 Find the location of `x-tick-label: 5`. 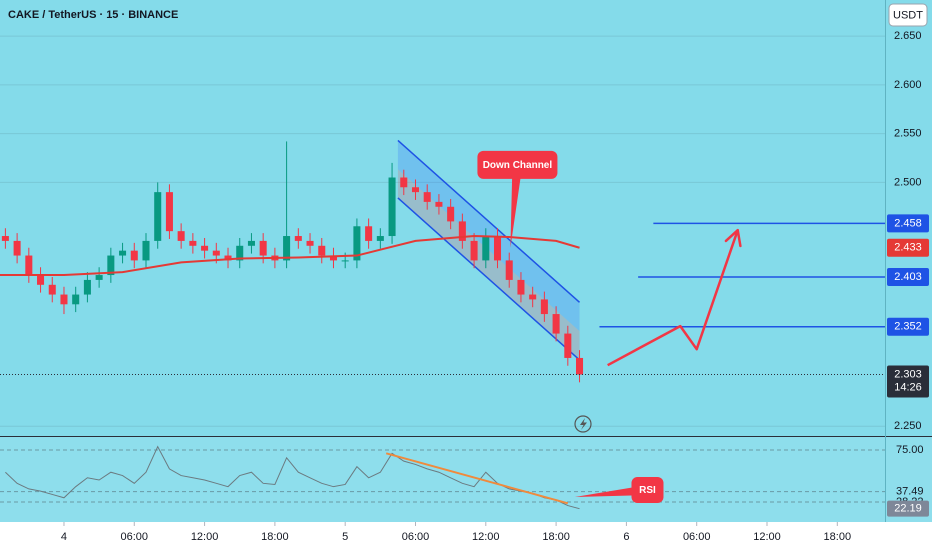

x-tick-label: 5 is located at coordinates (345, 537).